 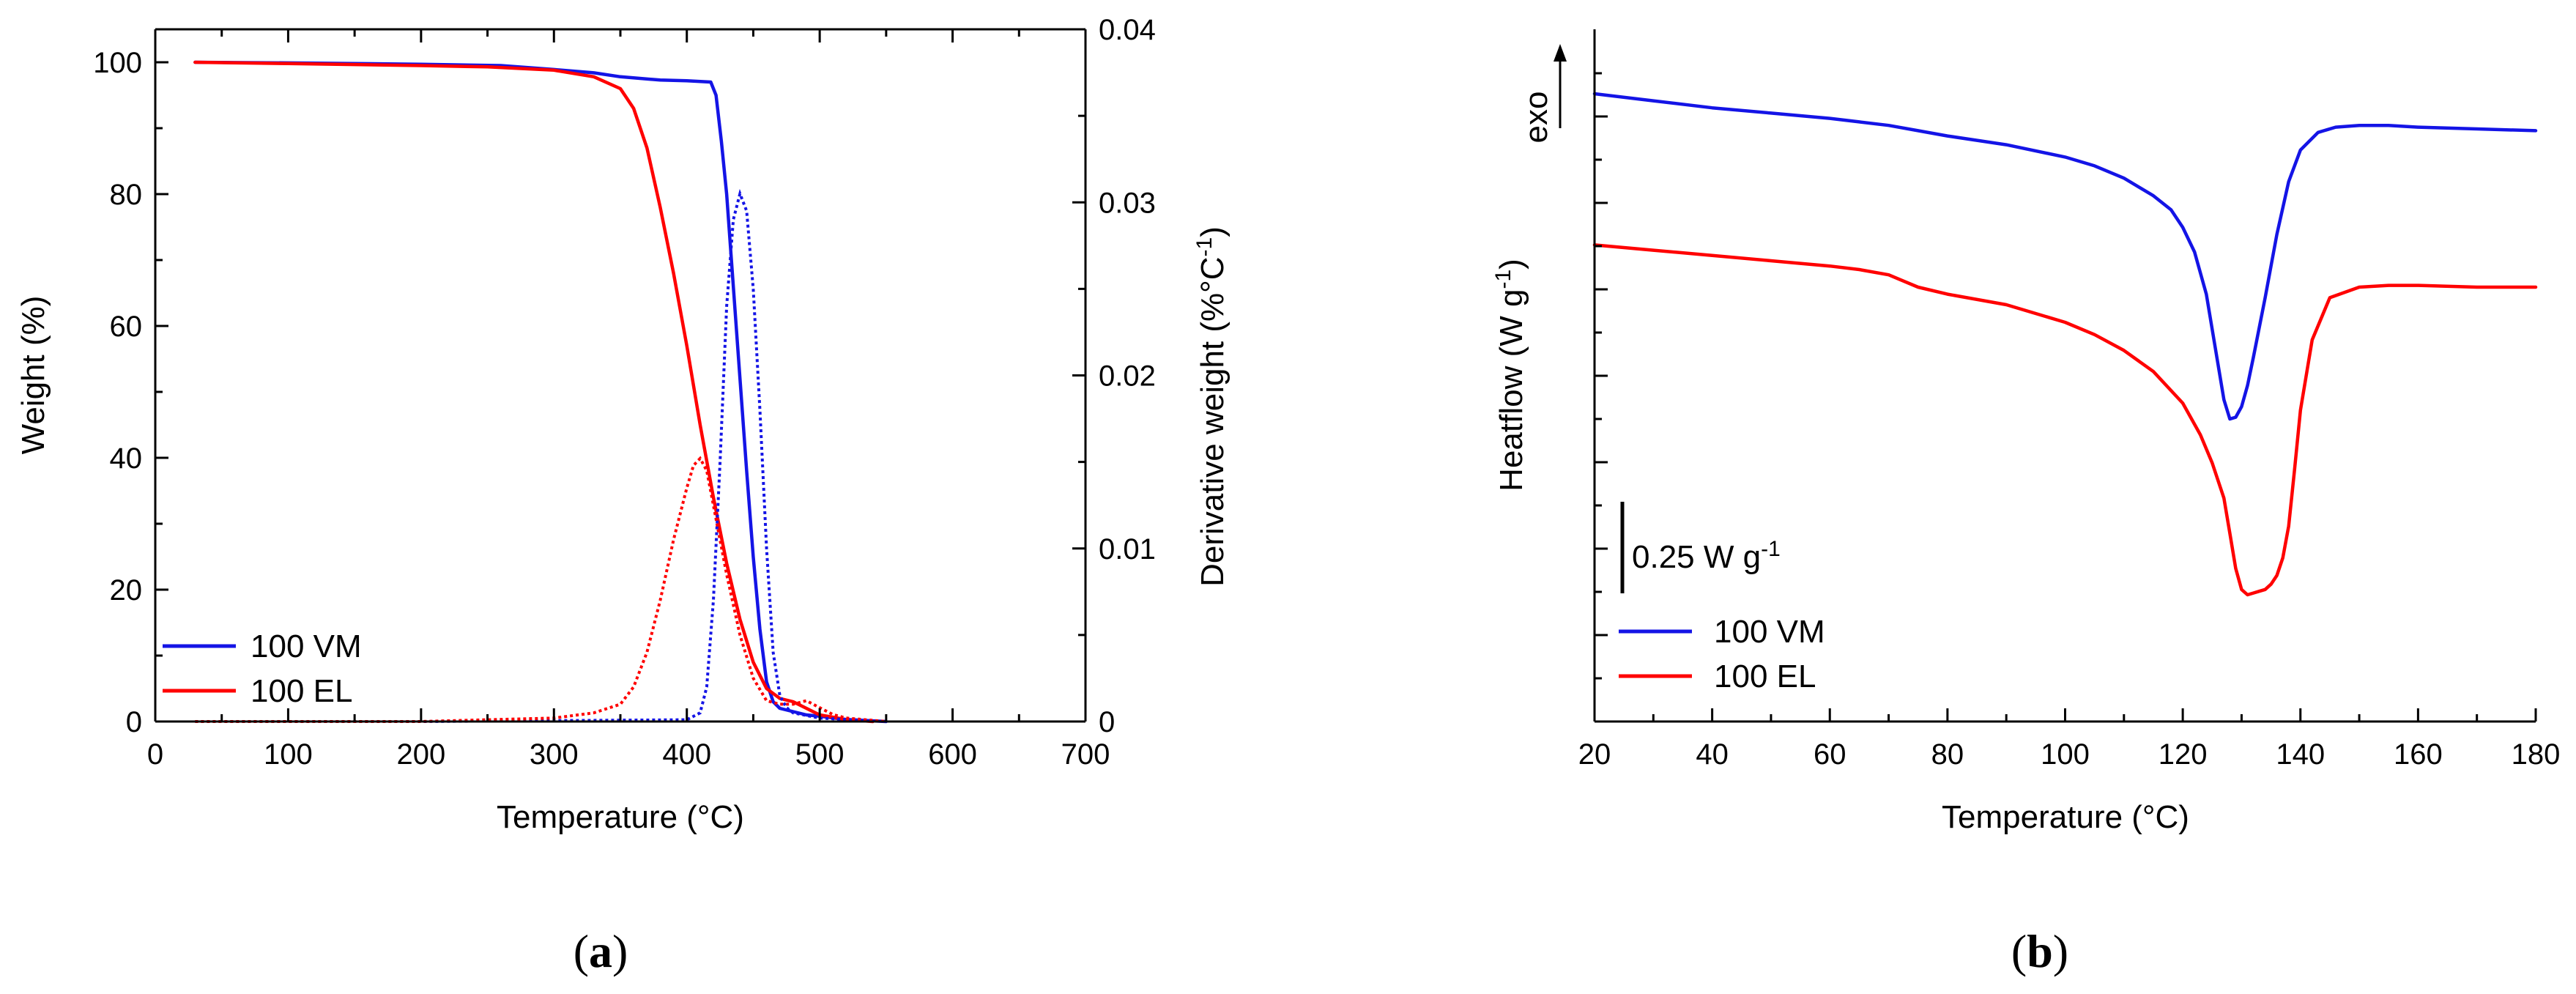 What do you see at coordinates (952, 754) in the screenshot?
I see `panel-a-x-tick-label-600: 600` at bounding box center [952, 754].